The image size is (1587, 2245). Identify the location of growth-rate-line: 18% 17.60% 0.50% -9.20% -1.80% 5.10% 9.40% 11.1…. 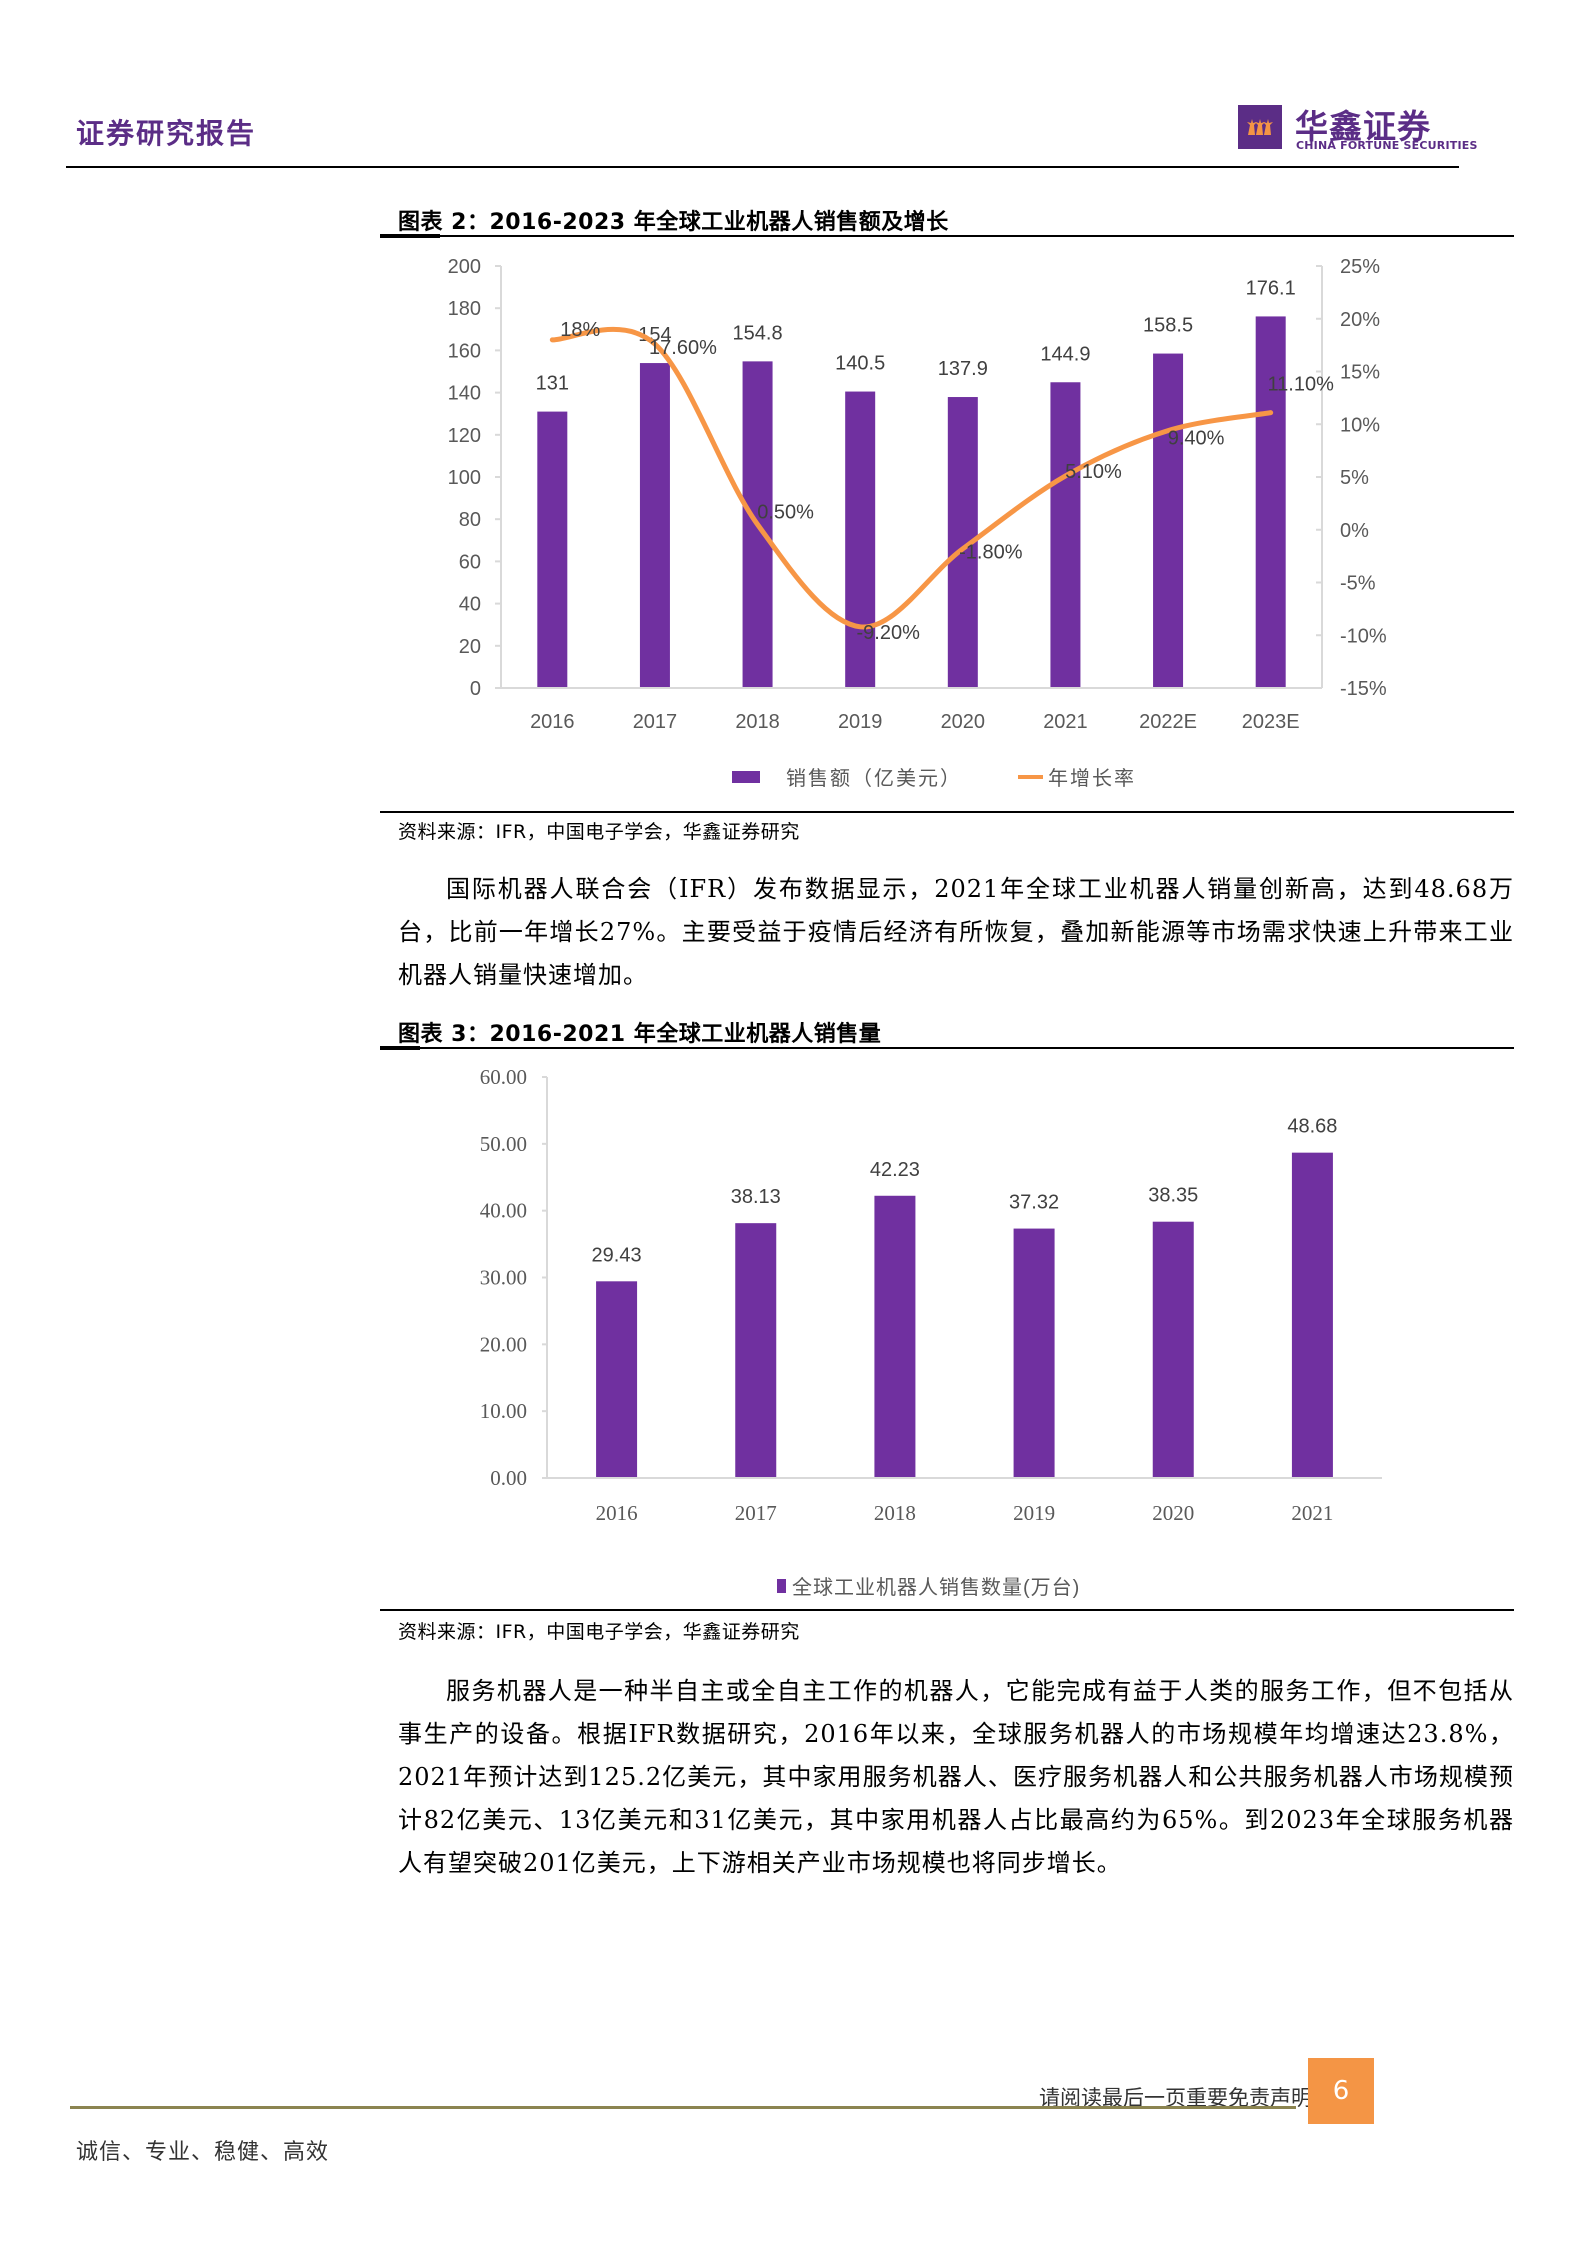
(942, 481).